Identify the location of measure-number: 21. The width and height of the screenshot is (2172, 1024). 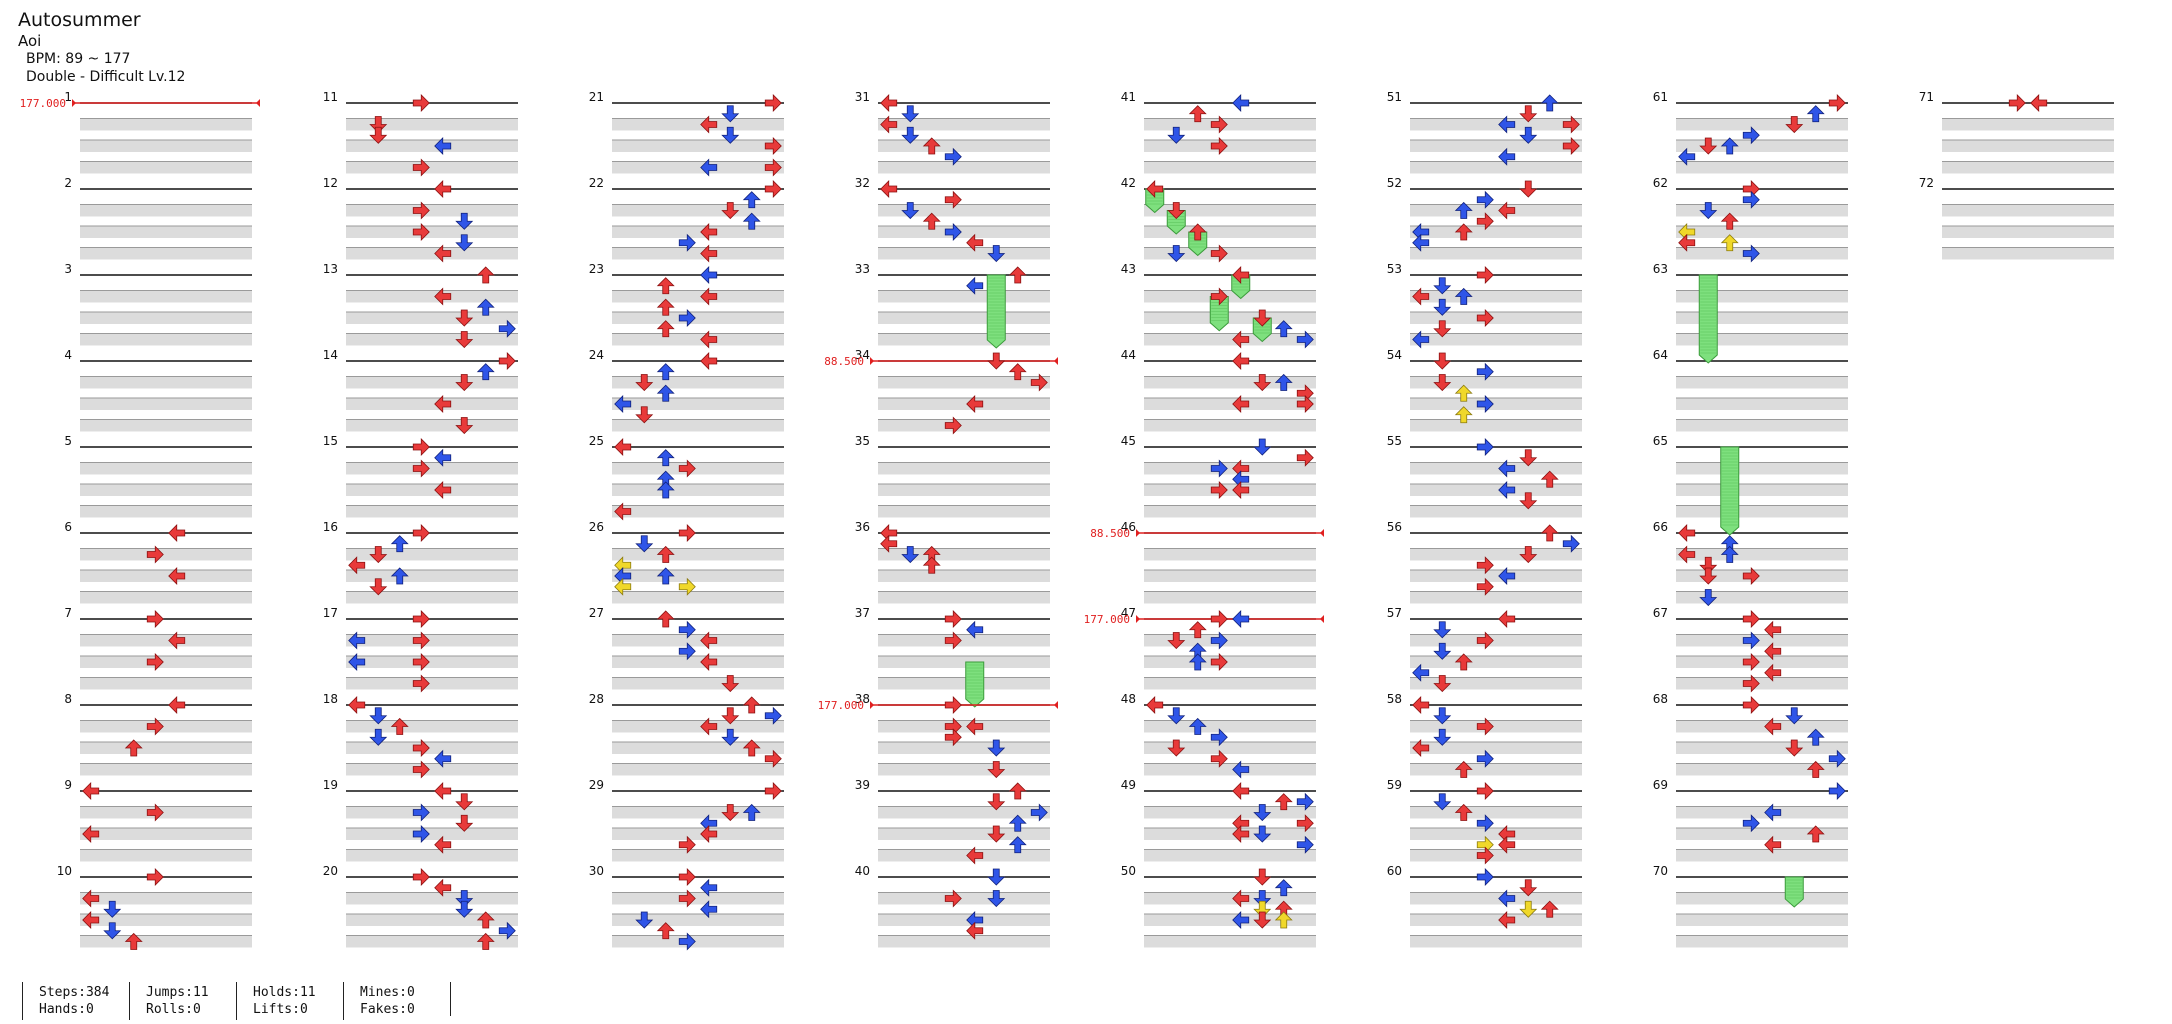
(596, 97).